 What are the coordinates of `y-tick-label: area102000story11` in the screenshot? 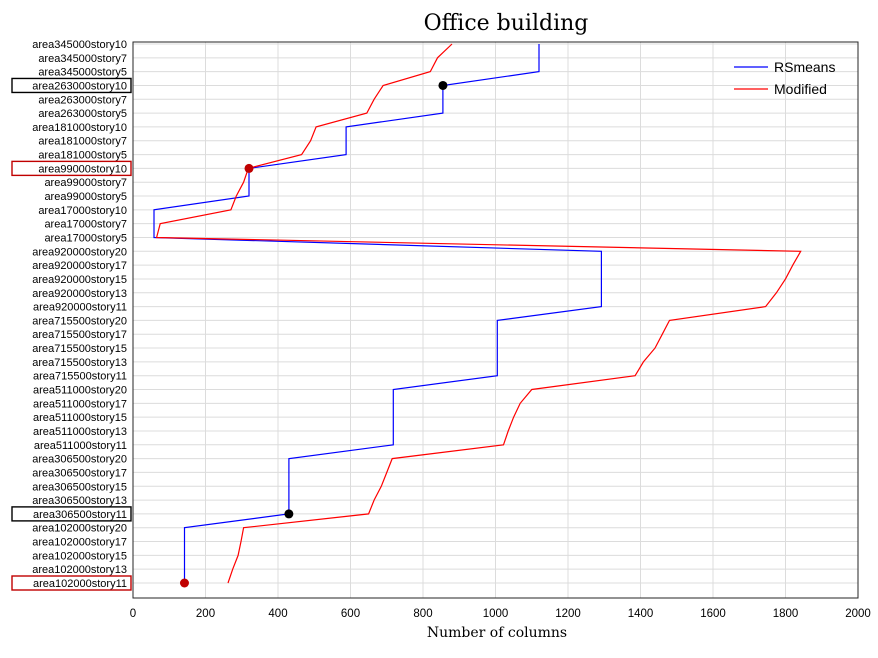 It's located at (80, 584).